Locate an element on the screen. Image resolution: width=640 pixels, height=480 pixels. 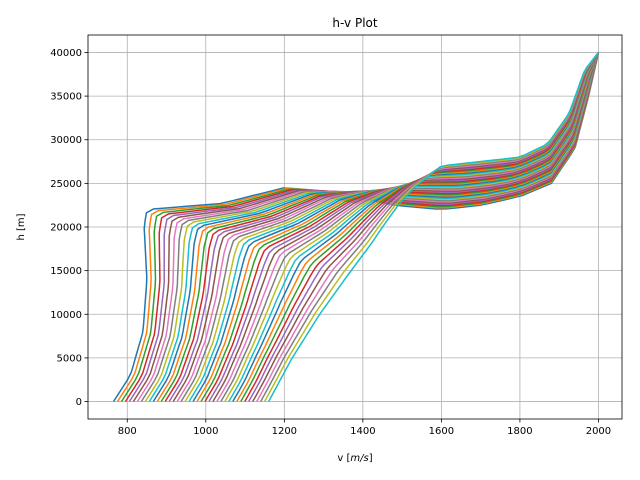
x-tick-label: 1200 is located at coordinates (284, 431).